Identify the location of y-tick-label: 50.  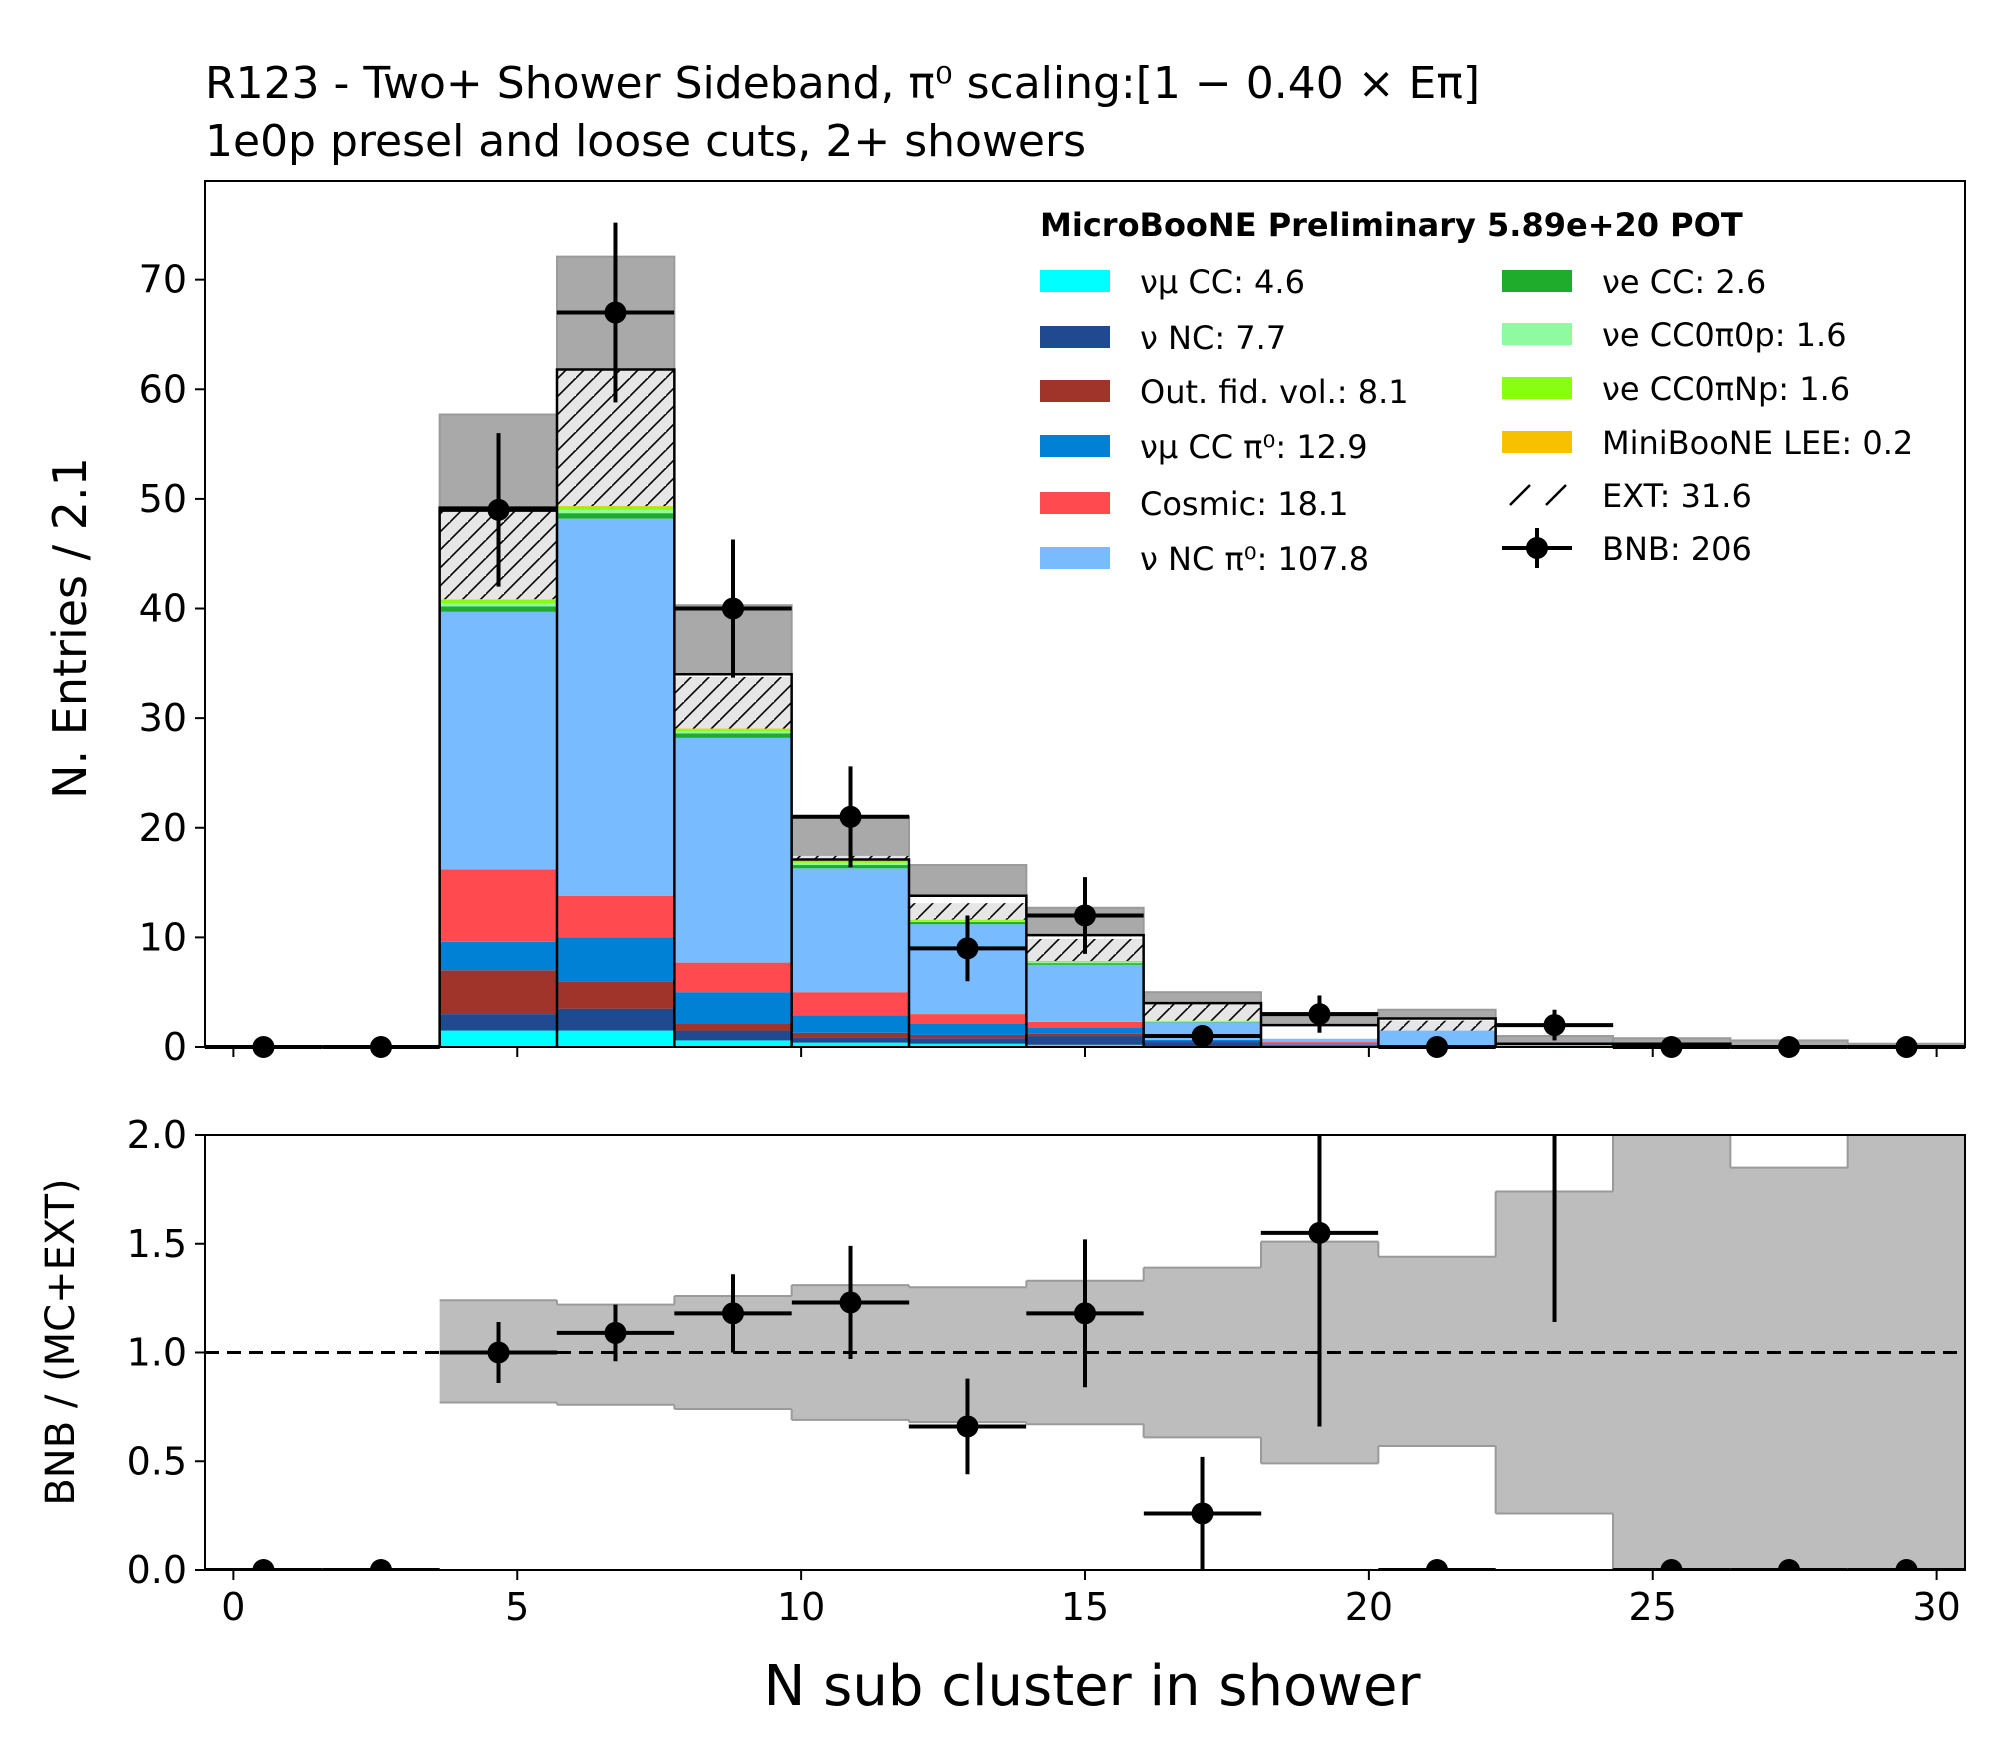
(163, 499).